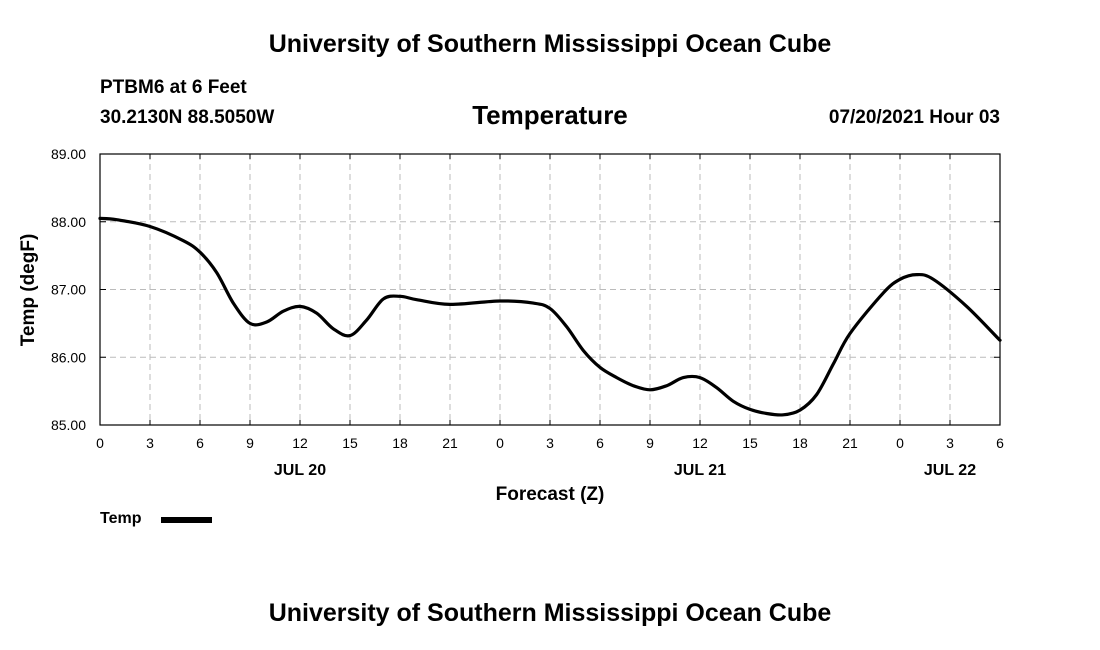  I want to click on y-tick-label: 86.00, so click(68, 357).